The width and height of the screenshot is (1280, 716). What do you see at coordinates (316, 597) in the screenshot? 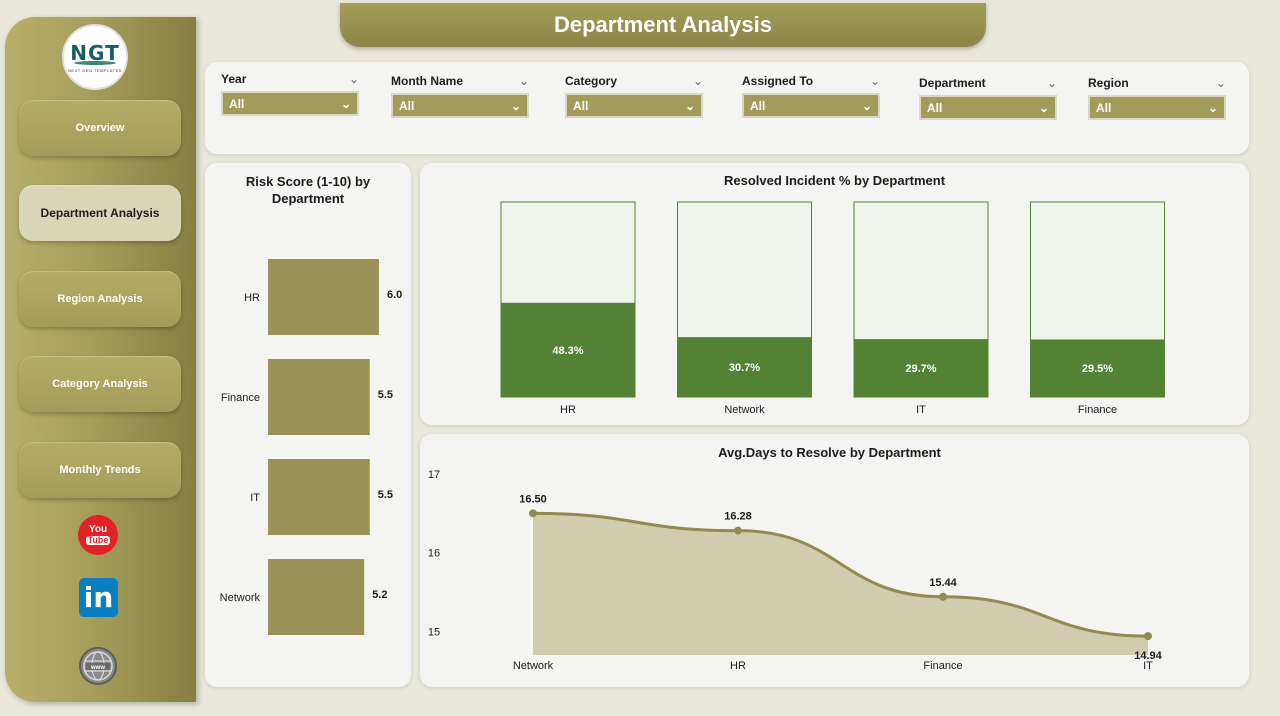
I see `risk-bar-network` at bounding box center [316, 597].